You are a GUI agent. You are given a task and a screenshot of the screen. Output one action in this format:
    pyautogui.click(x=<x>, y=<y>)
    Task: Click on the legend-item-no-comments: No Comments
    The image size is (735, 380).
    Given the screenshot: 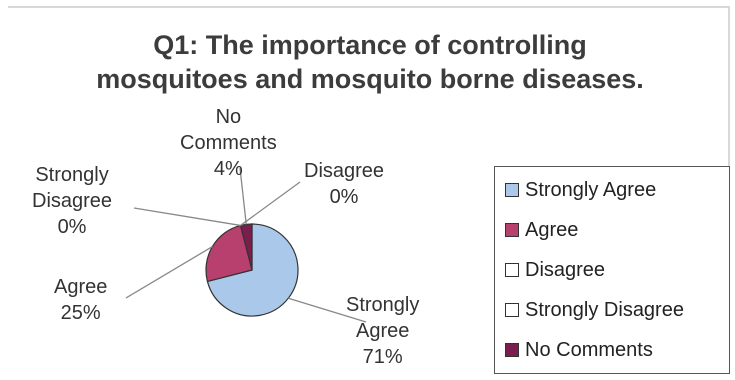 What is the action you would take?
    pyautogui.click(x=579, y=350)
    